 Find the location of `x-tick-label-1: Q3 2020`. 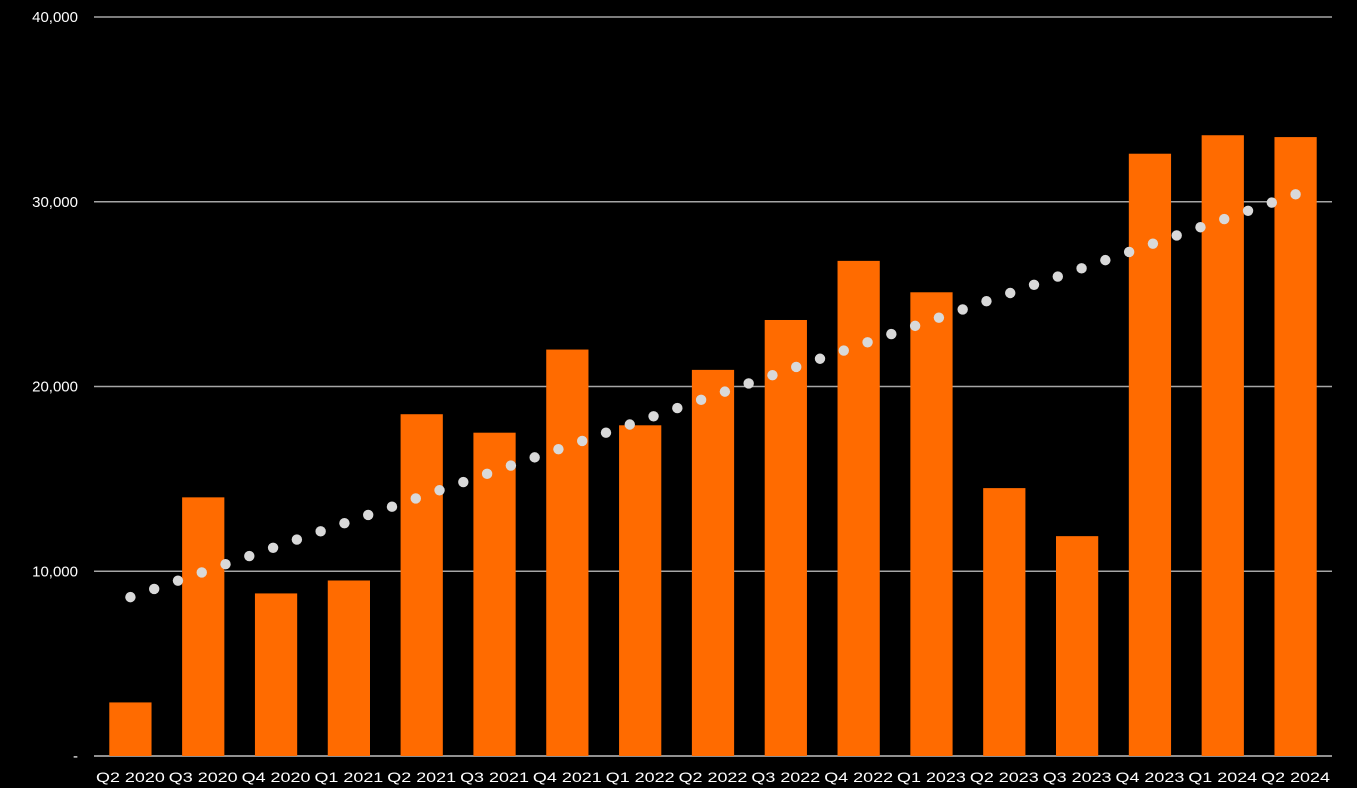

x-tick-label-1: Q3 2020 is located at coordinates (203, 777).